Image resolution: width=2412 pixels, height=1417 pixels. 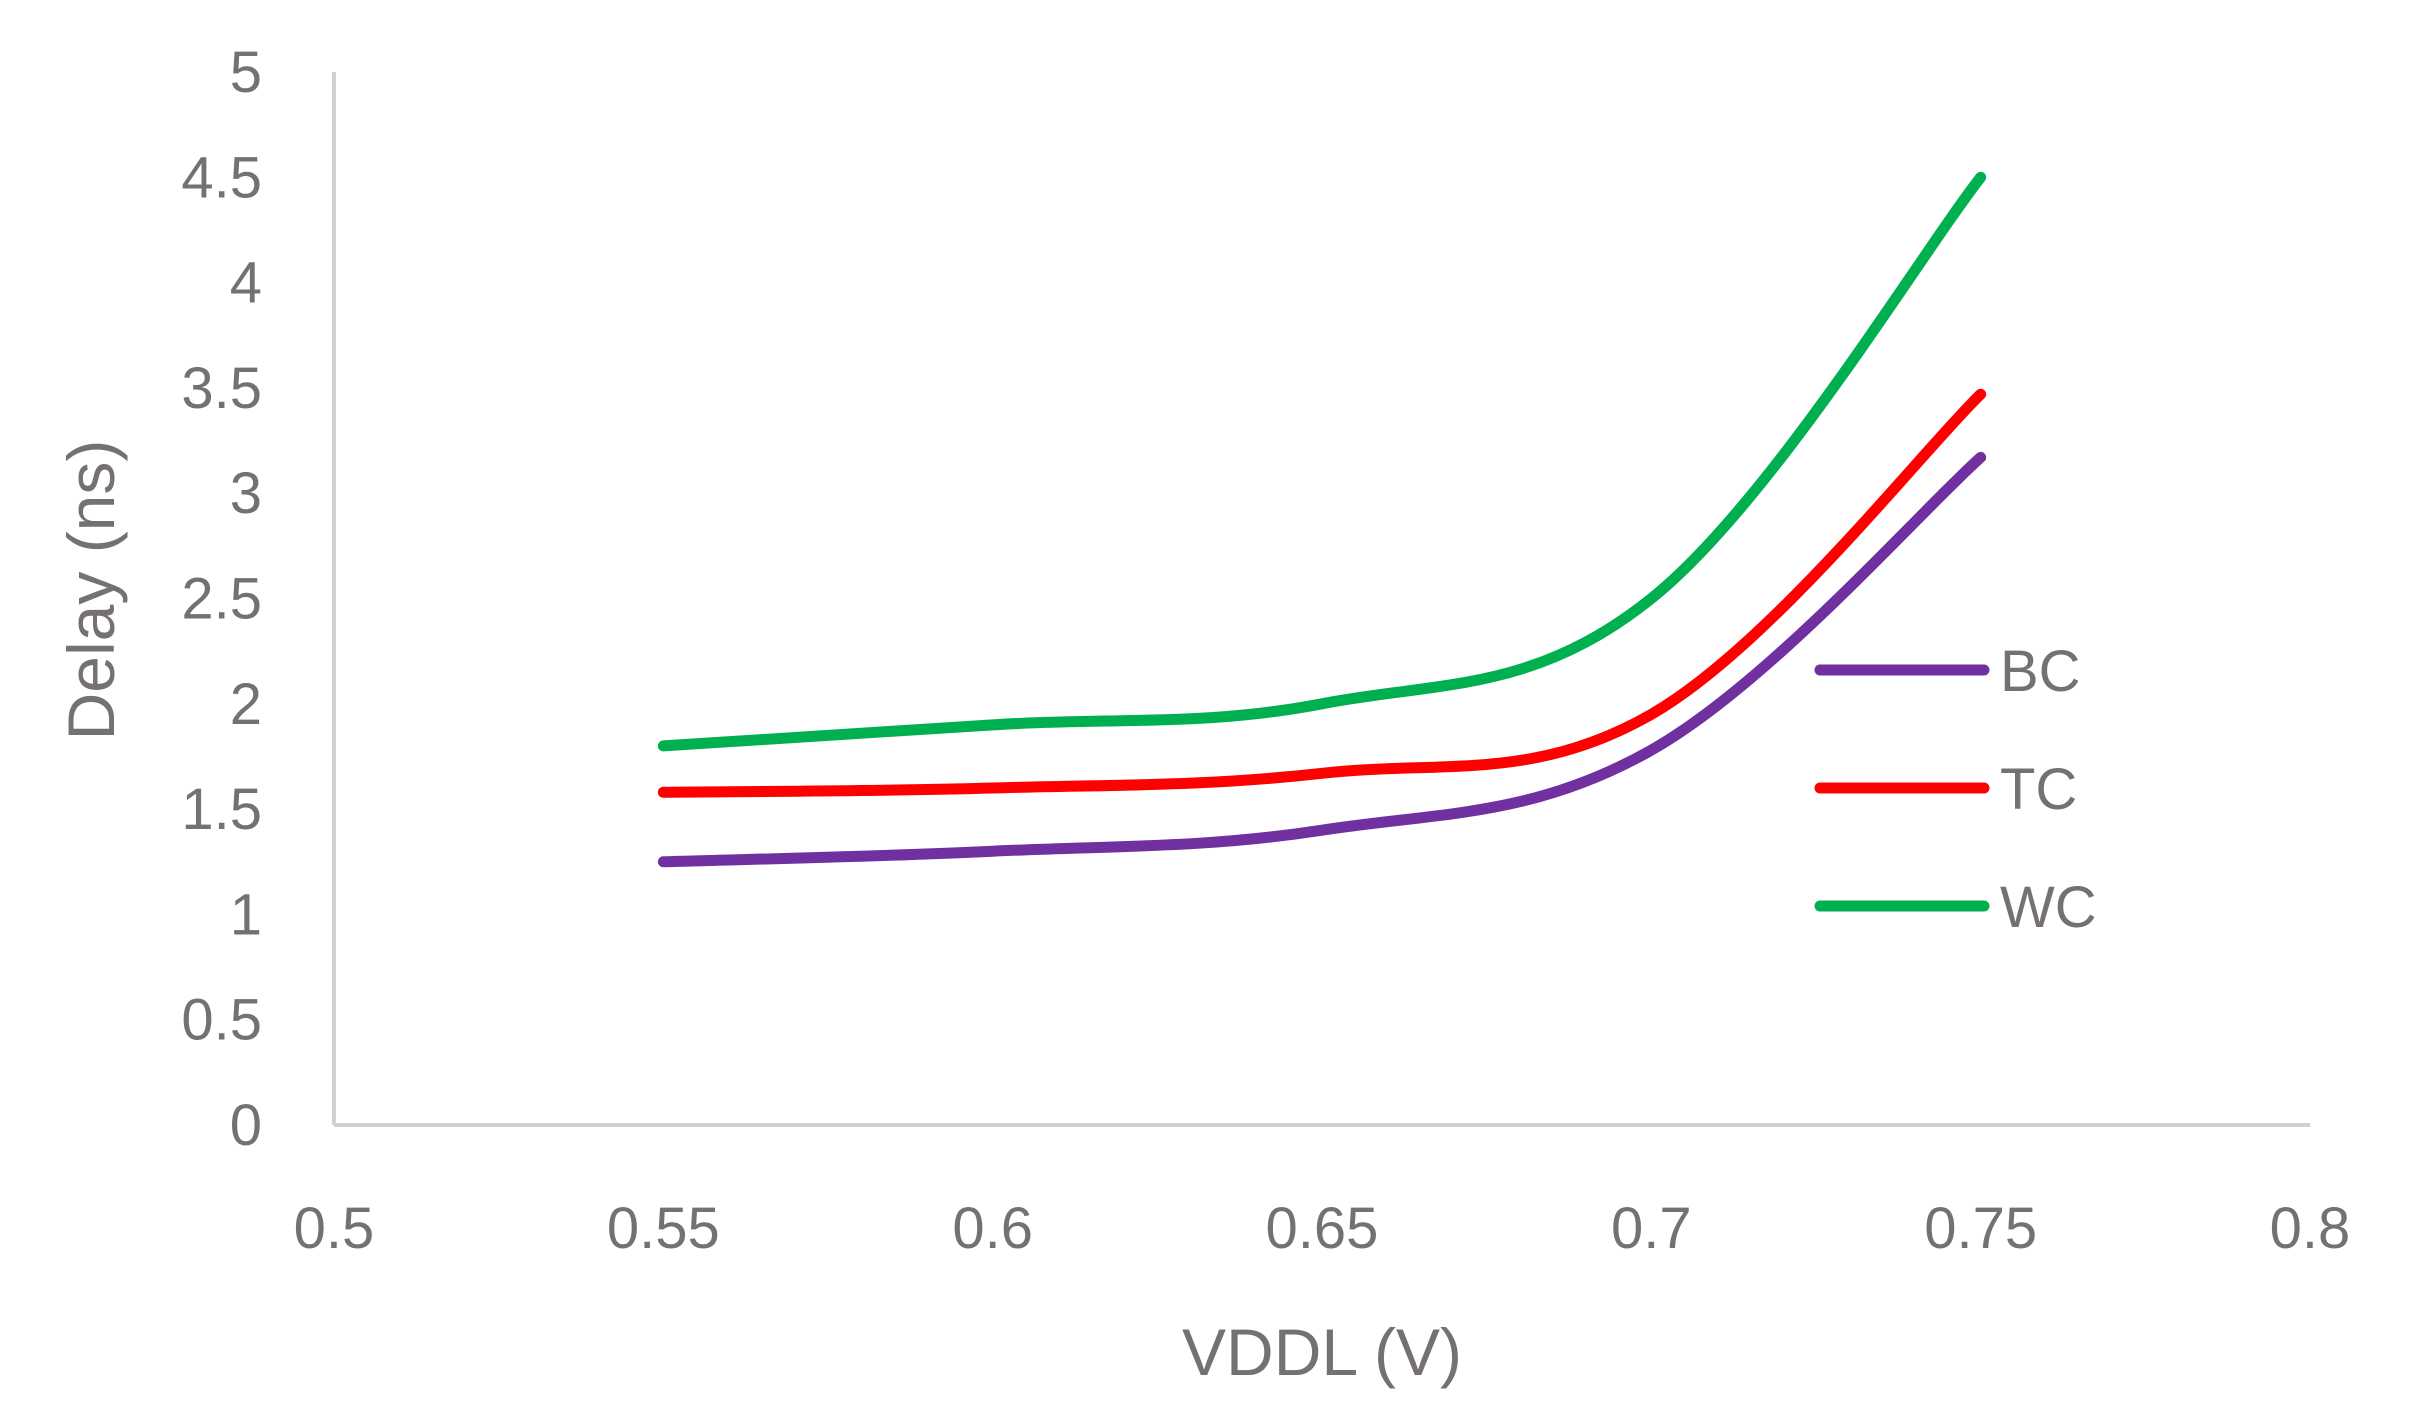 I want to click on x-tick-label: 0.5, so click(x=334, y=1228).